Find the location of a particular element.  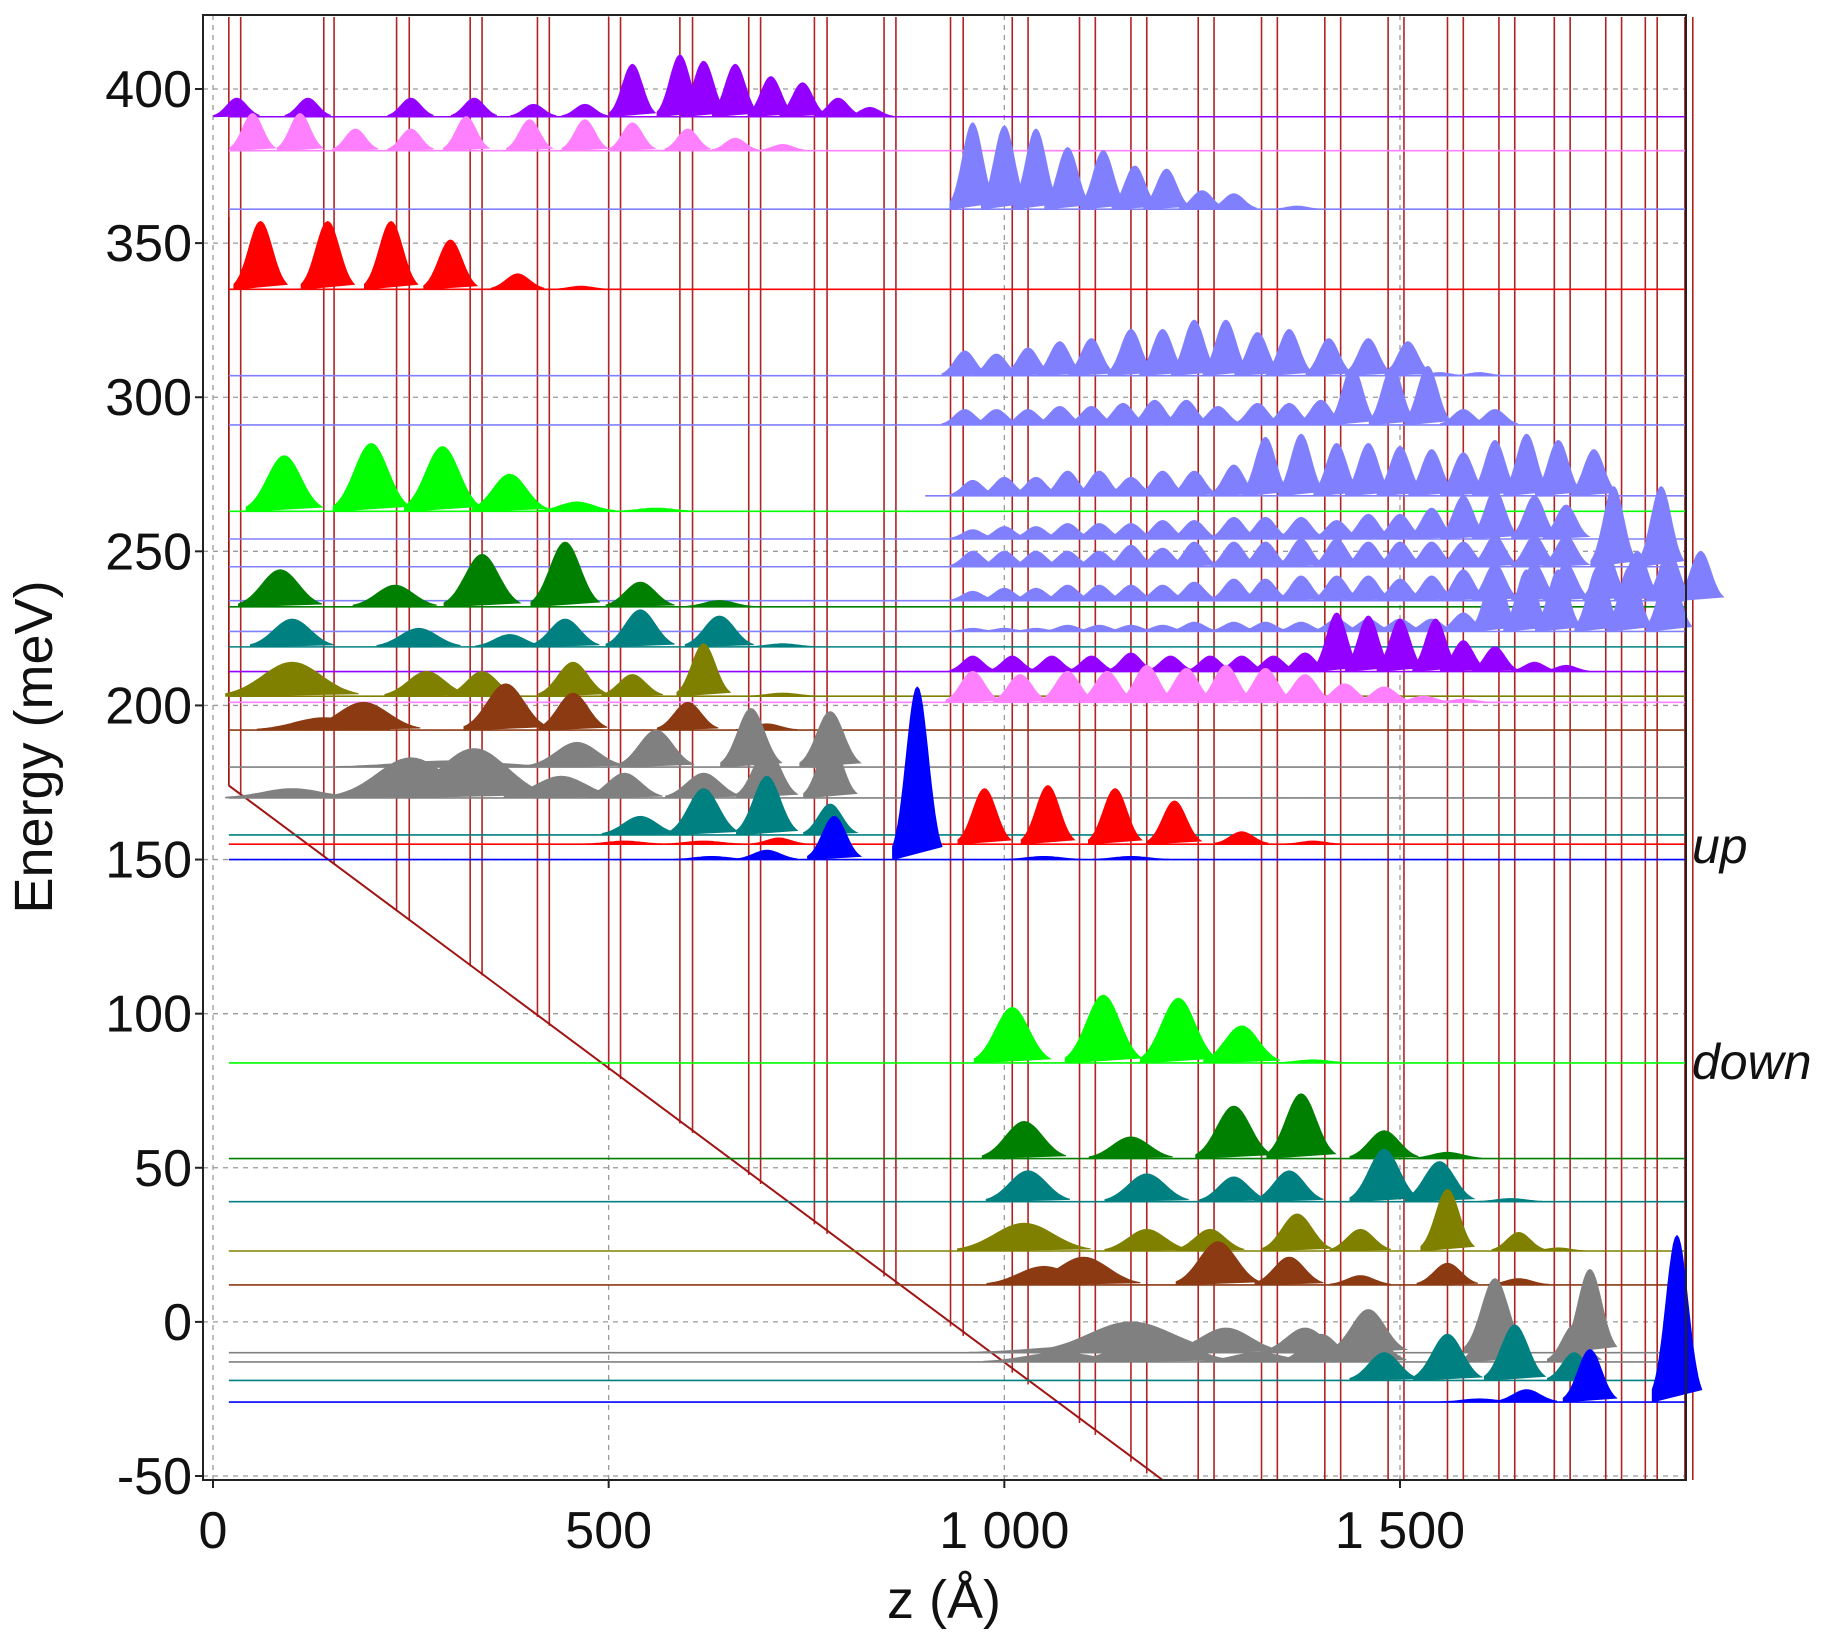

y-tick-label: 100 is located at coordinates (148, 1015).